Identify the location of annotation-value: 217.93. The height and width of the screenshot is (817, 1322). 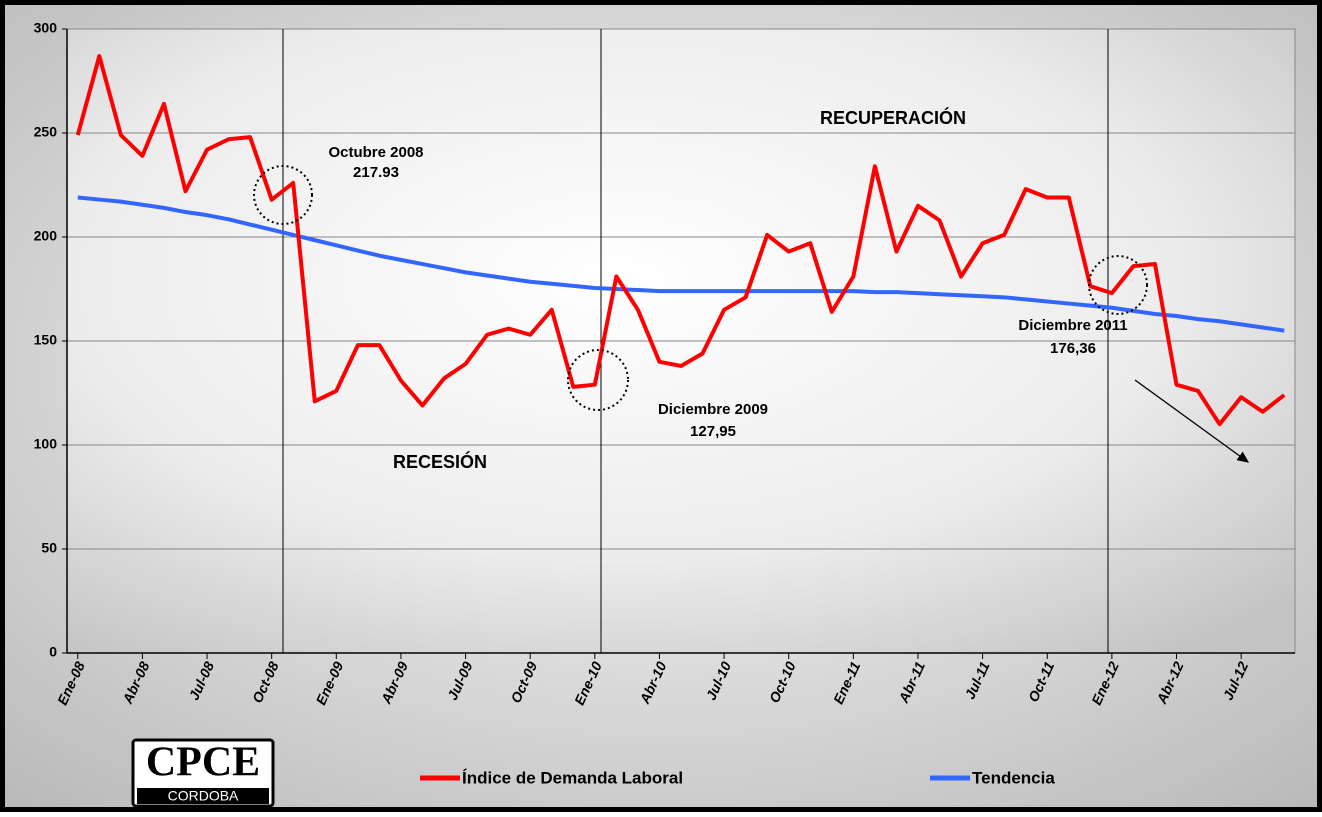
(376, 172).